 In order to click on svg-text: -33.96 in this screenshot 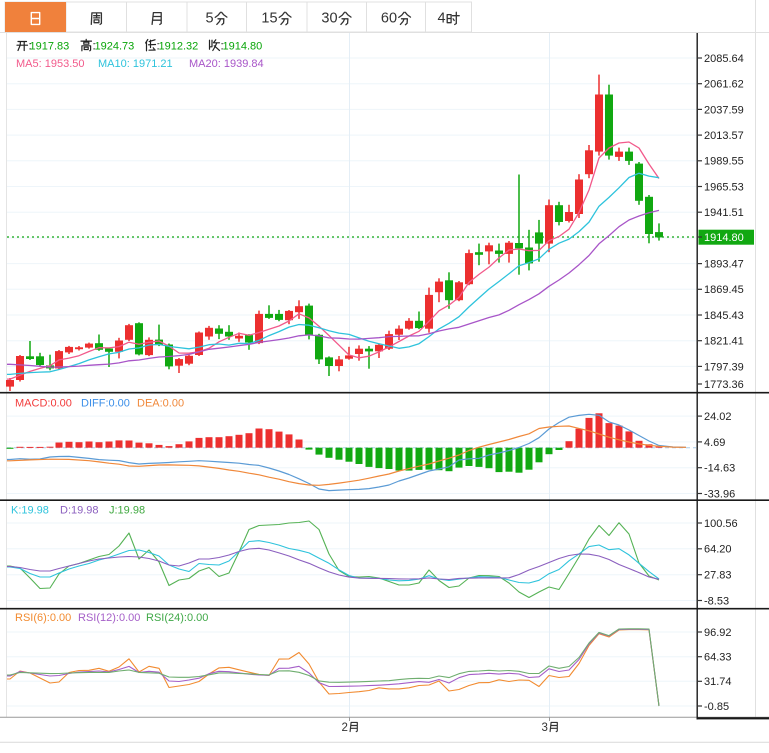, I will do `click(719, 494)`.